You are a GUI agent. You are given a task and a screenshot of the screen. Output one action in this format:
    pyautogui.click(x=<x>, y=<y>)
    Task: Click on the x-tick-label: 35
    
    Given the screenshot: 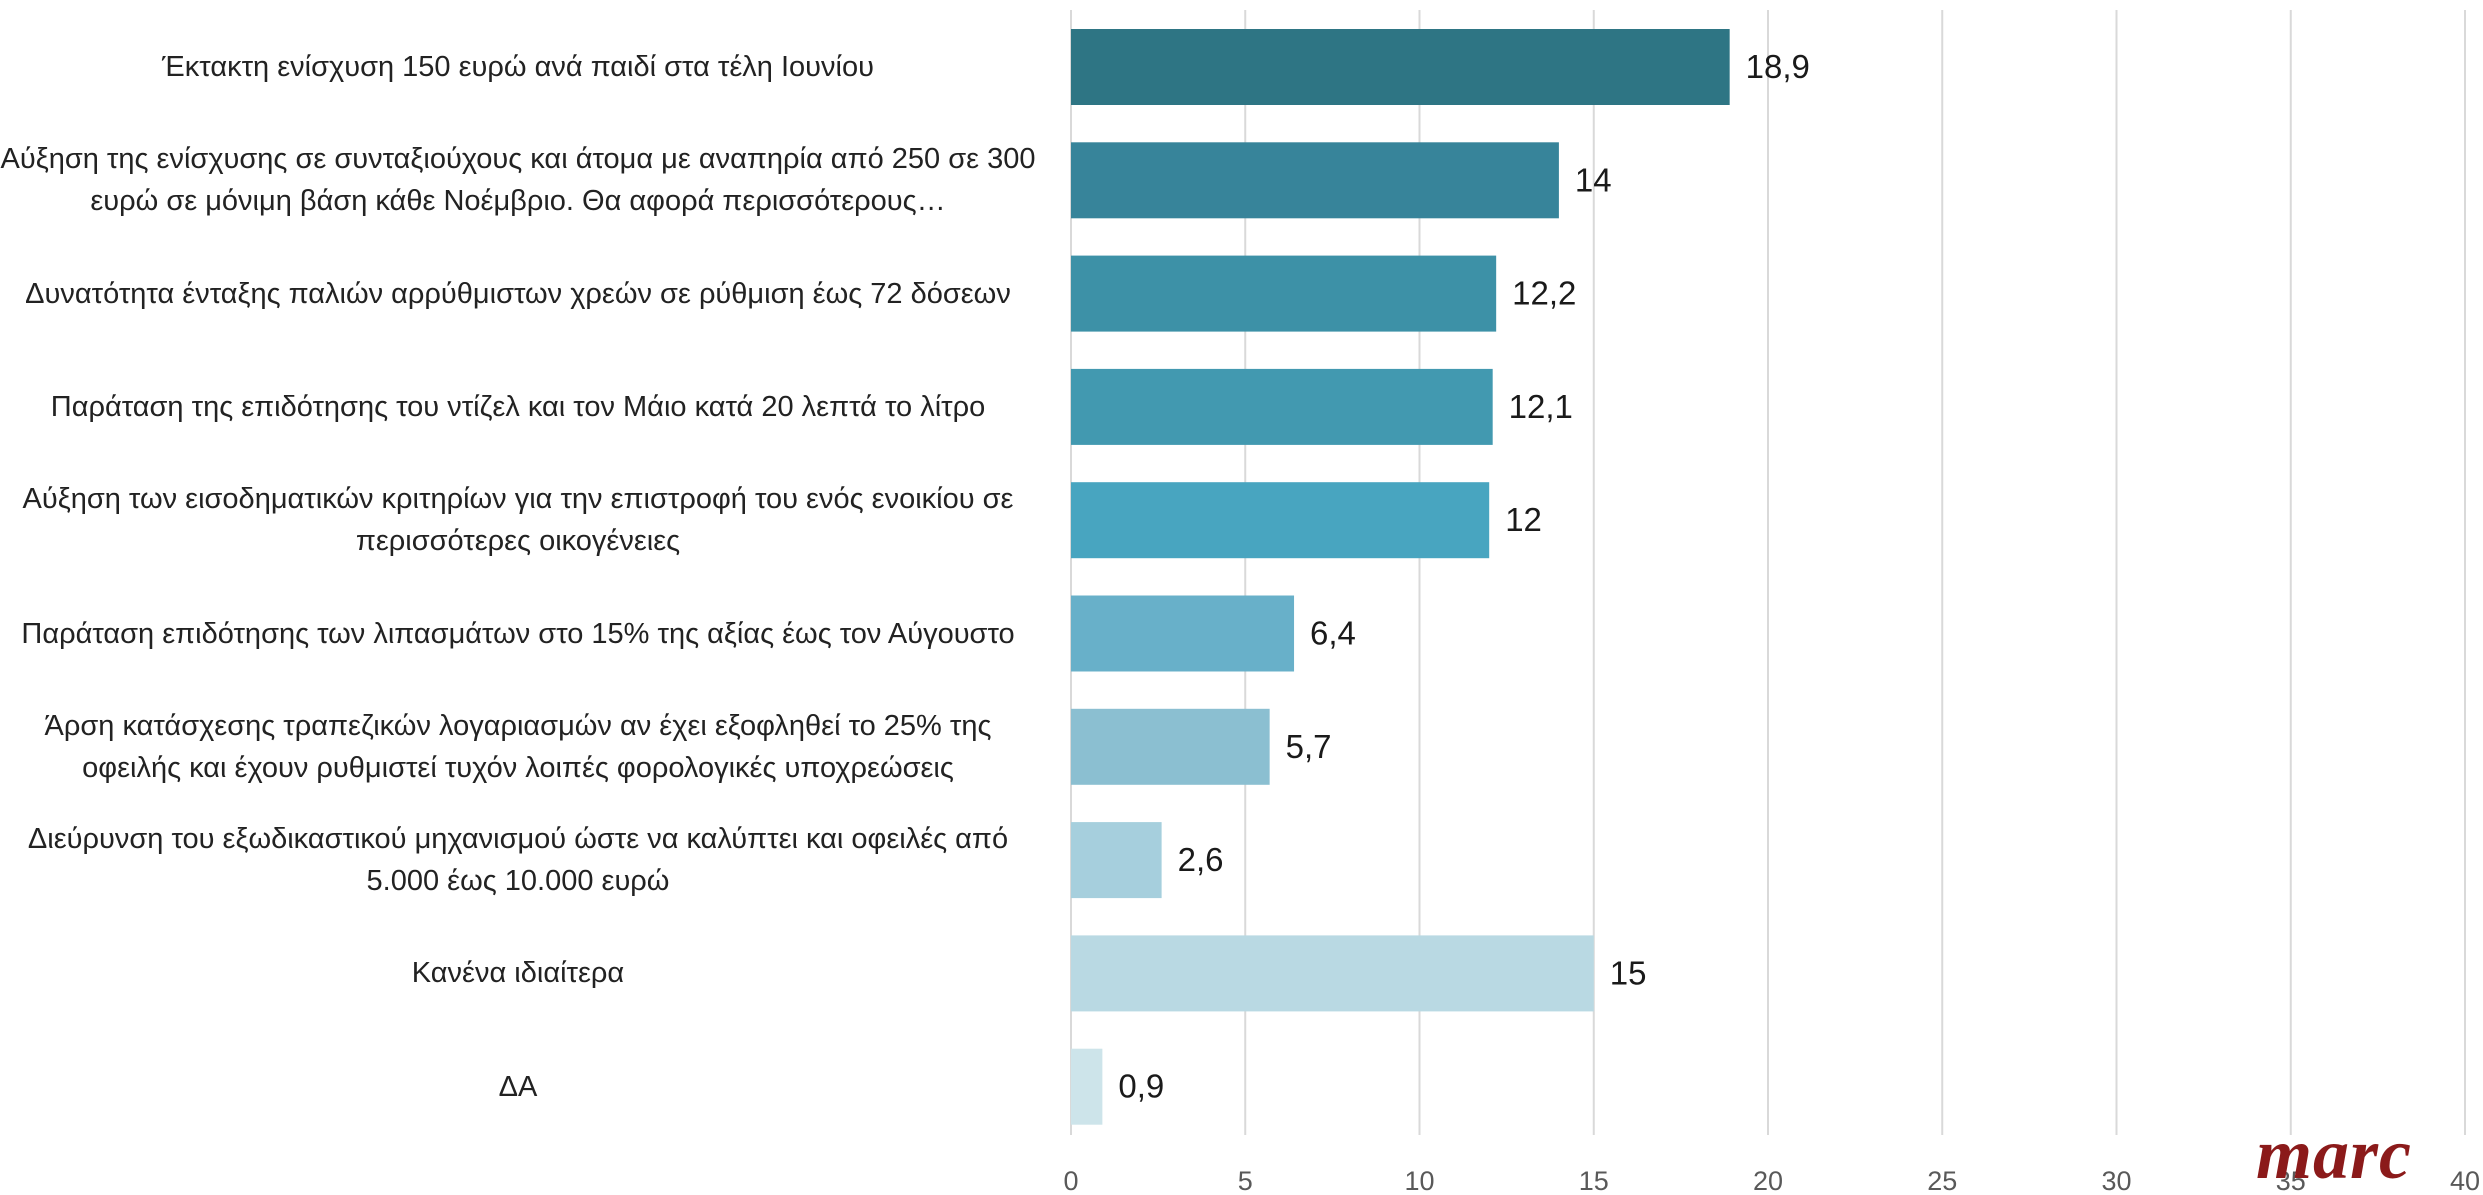 What is the action you would take?
    pyautogui.click(x=2291, y=1180)
    